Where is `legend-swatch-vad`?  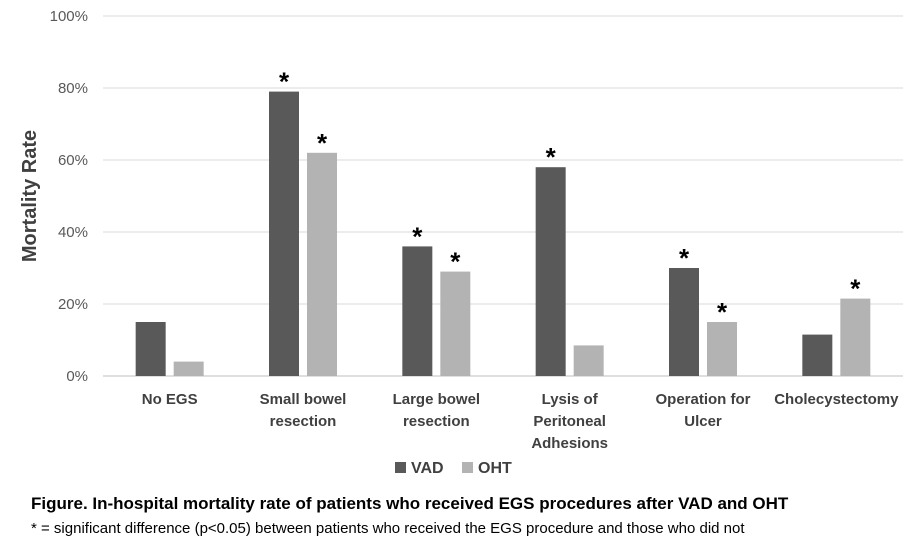 legend-swatch-vad is located at coordinates (400, 467).